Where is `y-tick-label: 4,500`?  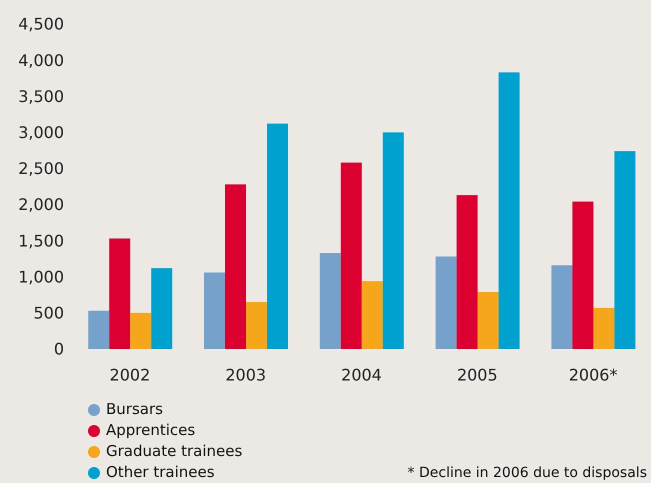
y-tick-label: 4,500 is located at coordinates (41, 24).